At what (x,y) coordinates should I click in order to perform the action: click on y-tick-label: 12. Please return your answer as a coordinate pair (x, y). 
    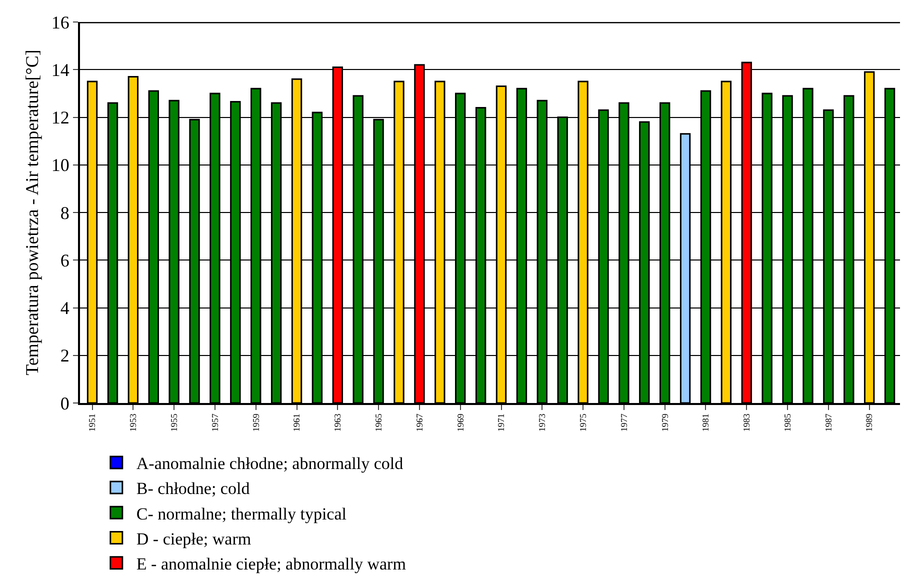
    Looking at the image, I should click on (60, 118).